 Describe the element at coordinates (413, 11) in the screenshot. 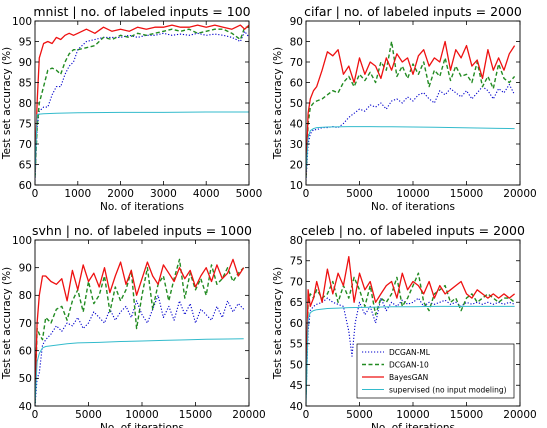

I see `chart-title: cifar | no. of labeled inputs = 2000` at that location.